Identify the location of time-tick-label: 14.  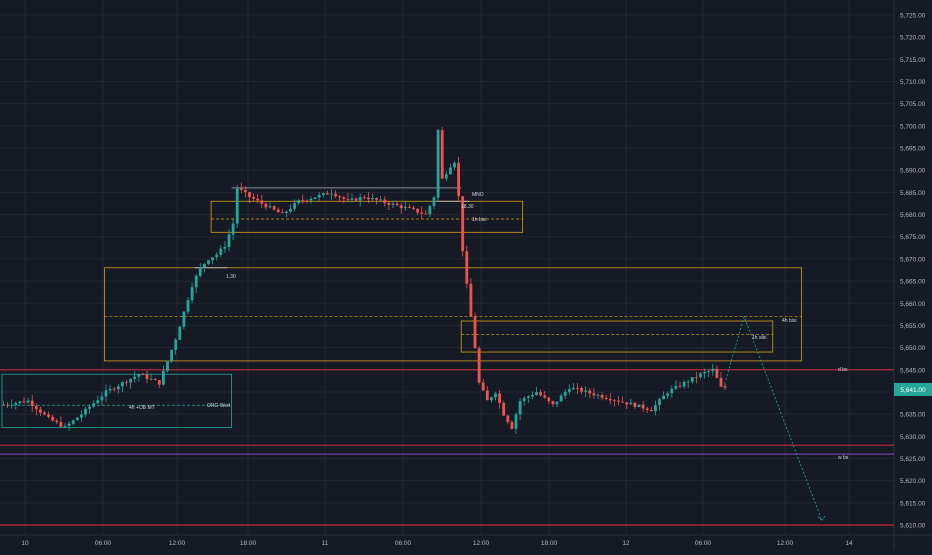
(849, 543).